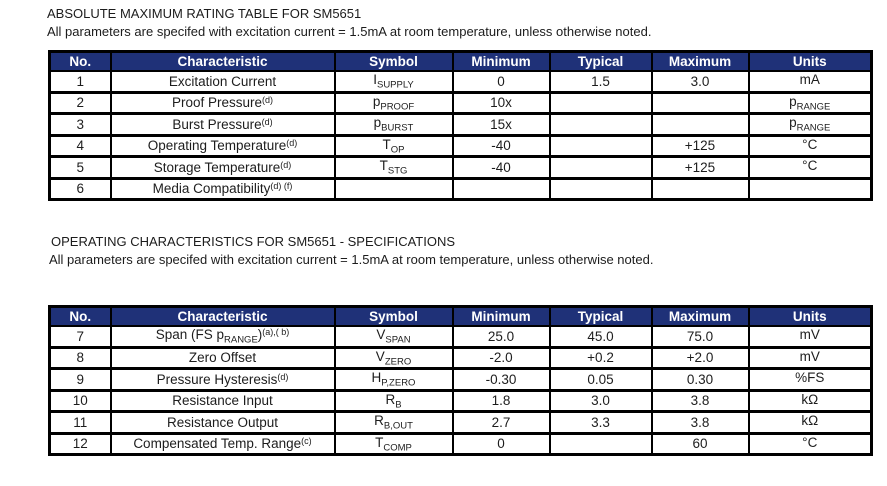 Image resolution: width=887 pixels, height=486 pixels. What do you see at coordinates (398, 340) in the screenshot?
I see `symbol-subscript: SPAN` at bounding box center [398, 340].